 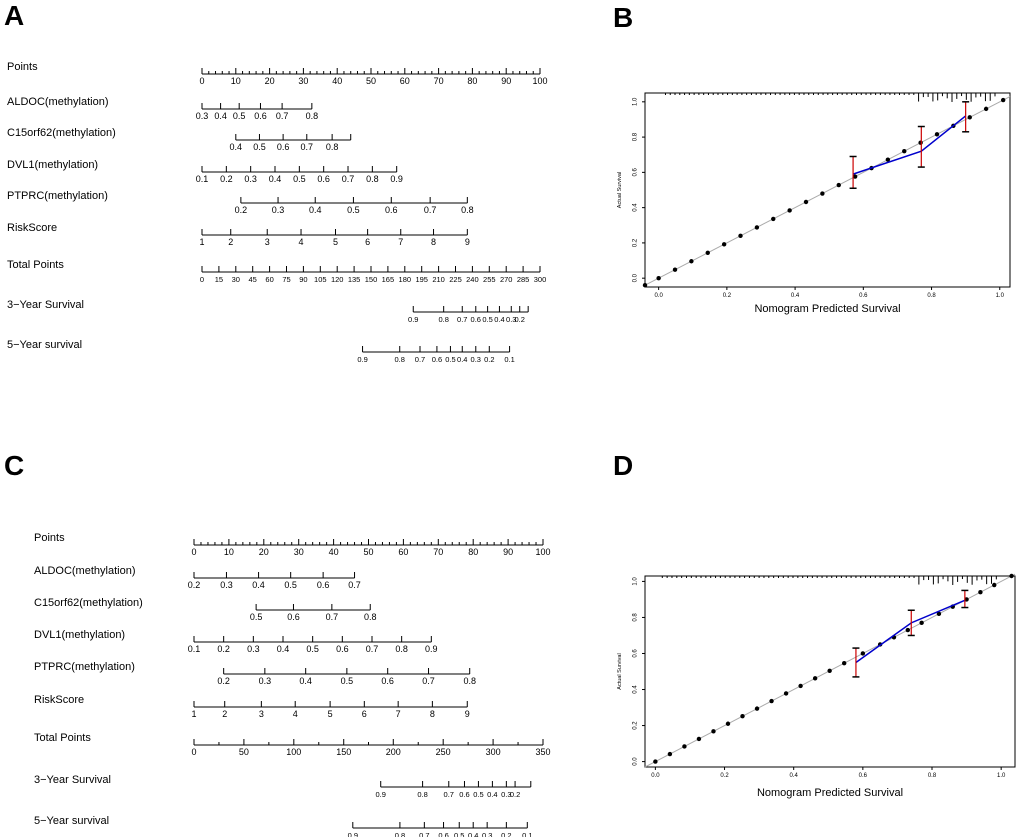 What do you see at coordinates (354, 279) in the screenshot?
I see `tick-label: 135` at bounding box center [354, 279].